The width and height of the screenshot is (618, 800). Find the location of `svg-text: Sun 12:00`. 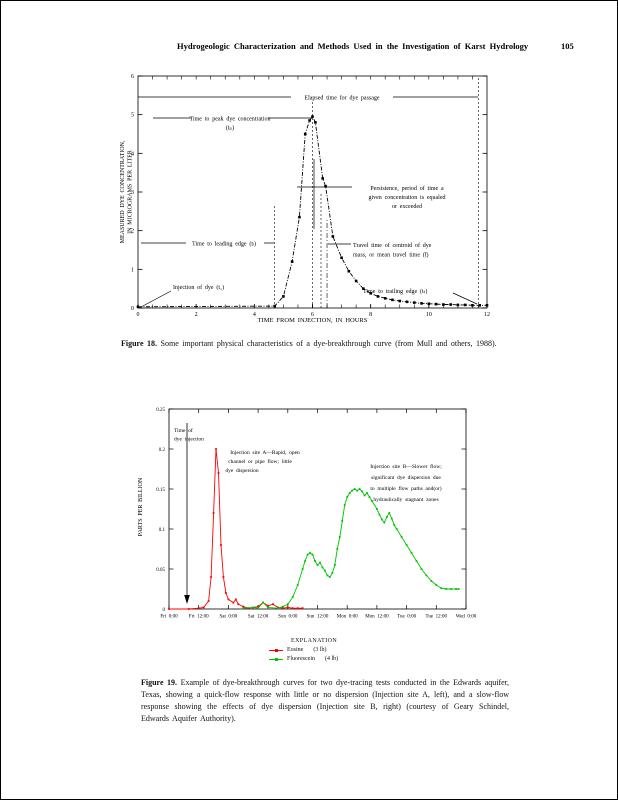

svg-text: Sun 12:00 is located at coordinates (318, 617).